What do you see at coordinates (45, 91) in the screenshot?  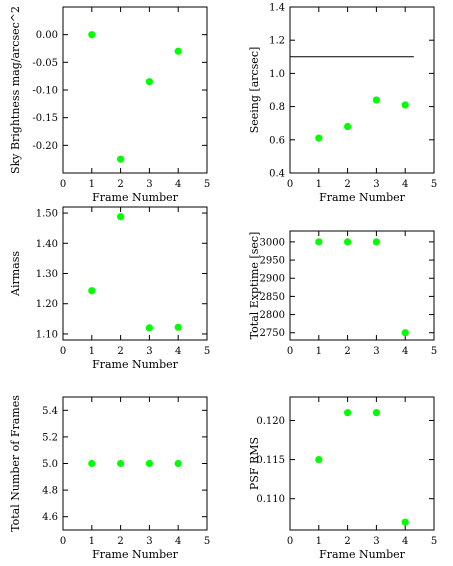 I see `y-tick-label: -0.10` at bounding box center [45, 91].